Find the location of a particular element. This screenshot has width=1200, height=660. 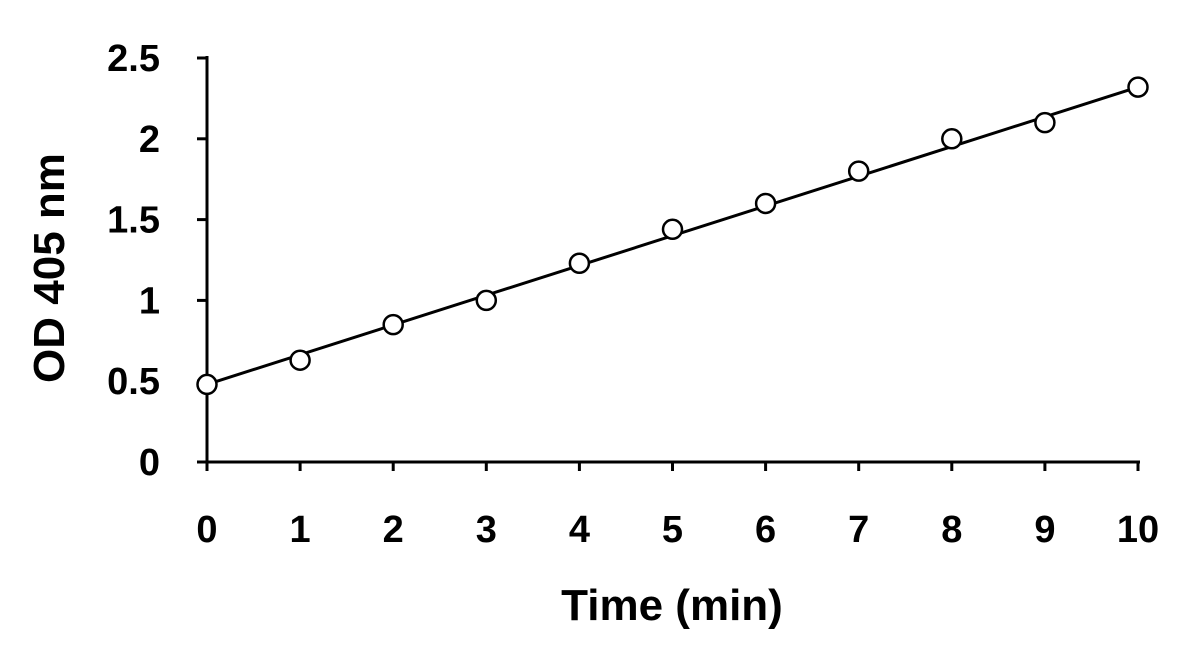

x-axis-title: Time (min) is located at coordinates (672, 605).